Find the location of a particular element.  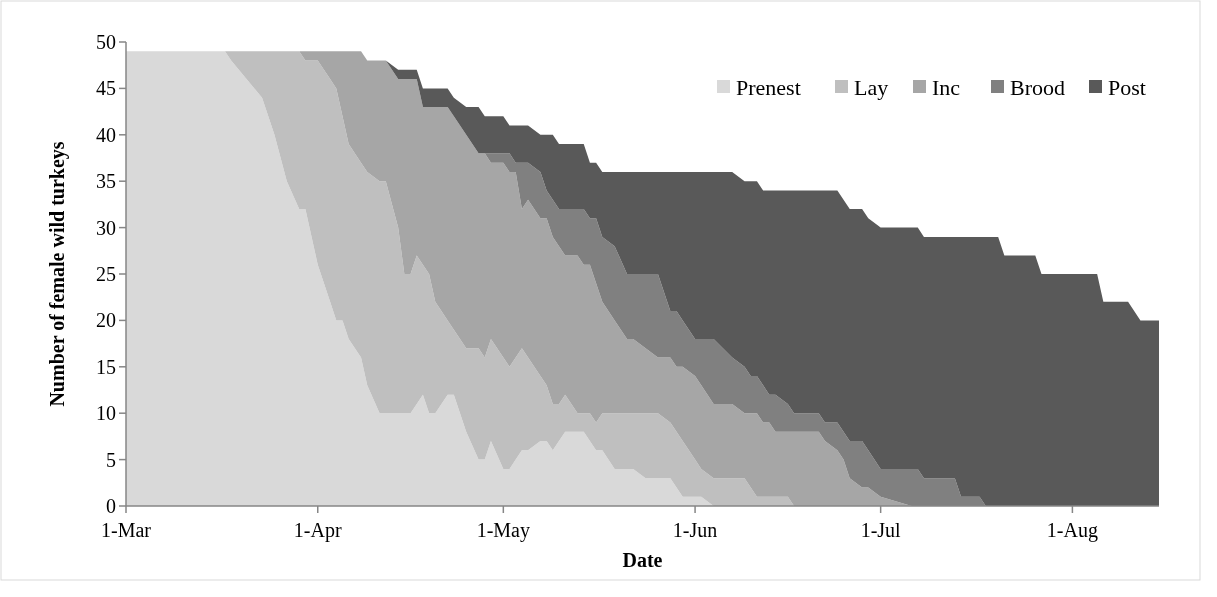

legend-label: Brood is located at coordinates (1037, 87).